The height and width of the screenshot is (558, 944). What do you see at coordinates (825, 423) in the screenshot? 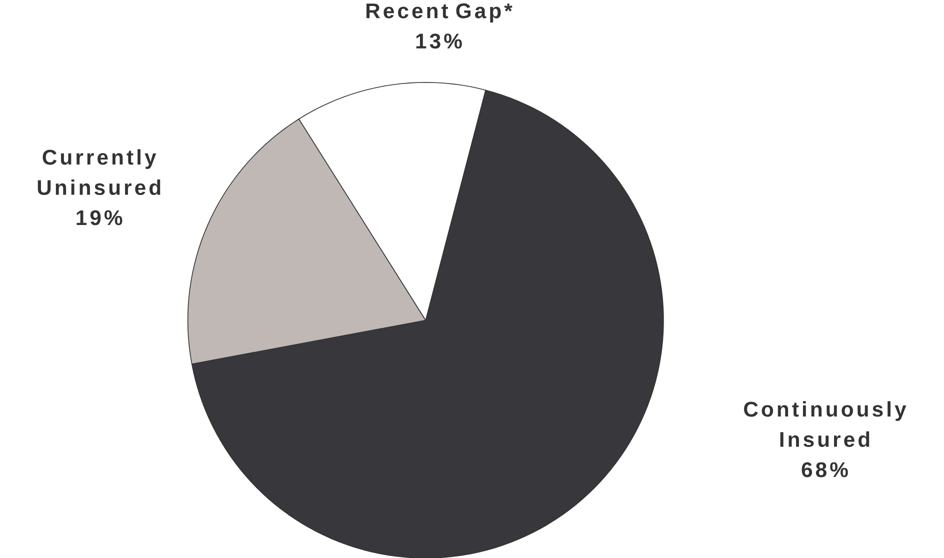
I see `slice-label: Continuously Insured` at bounding box center [825, 423].